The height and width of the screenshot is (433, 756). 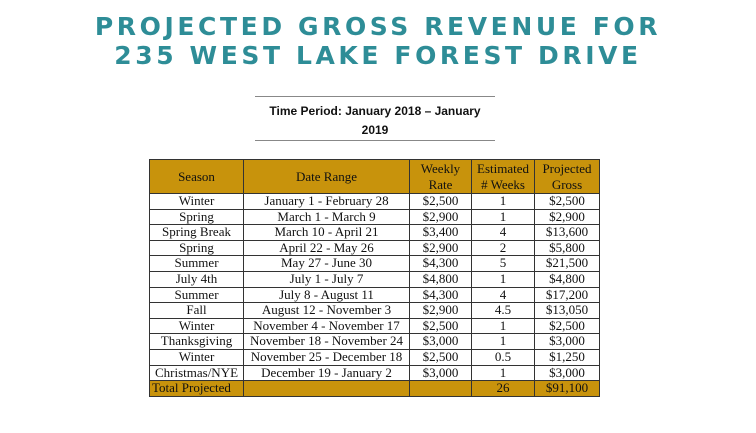 I want to click on time-period-box: Time Period: January 2018 – January 2019, so click(x=375, y=118).